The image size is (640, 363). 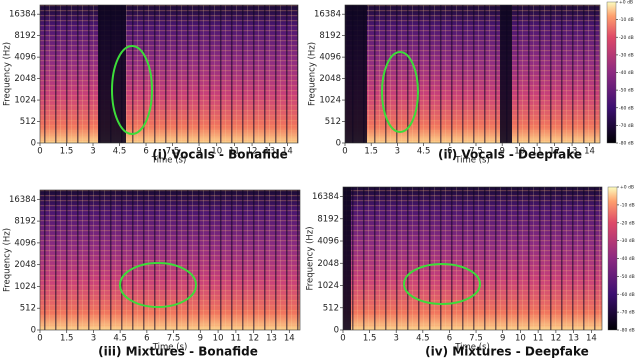 I want to click on x-tick-label: 7.5, so click(x=476, y=152).